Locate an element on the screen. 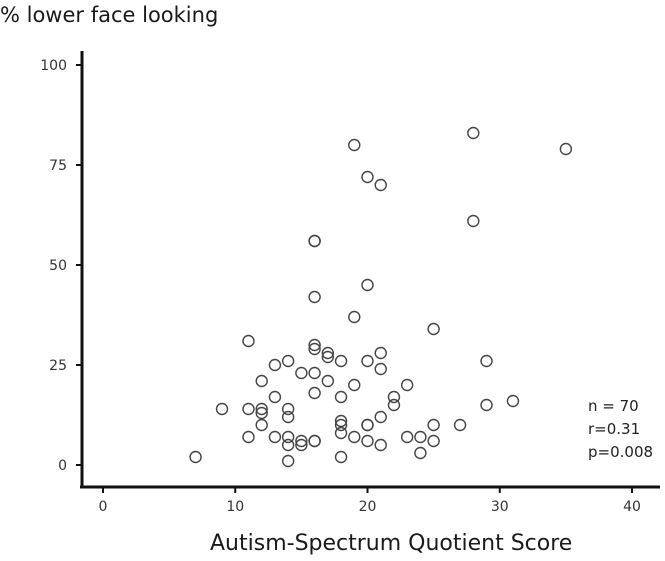  stat-r: r=0.31 is located at coordinates (614, 429).